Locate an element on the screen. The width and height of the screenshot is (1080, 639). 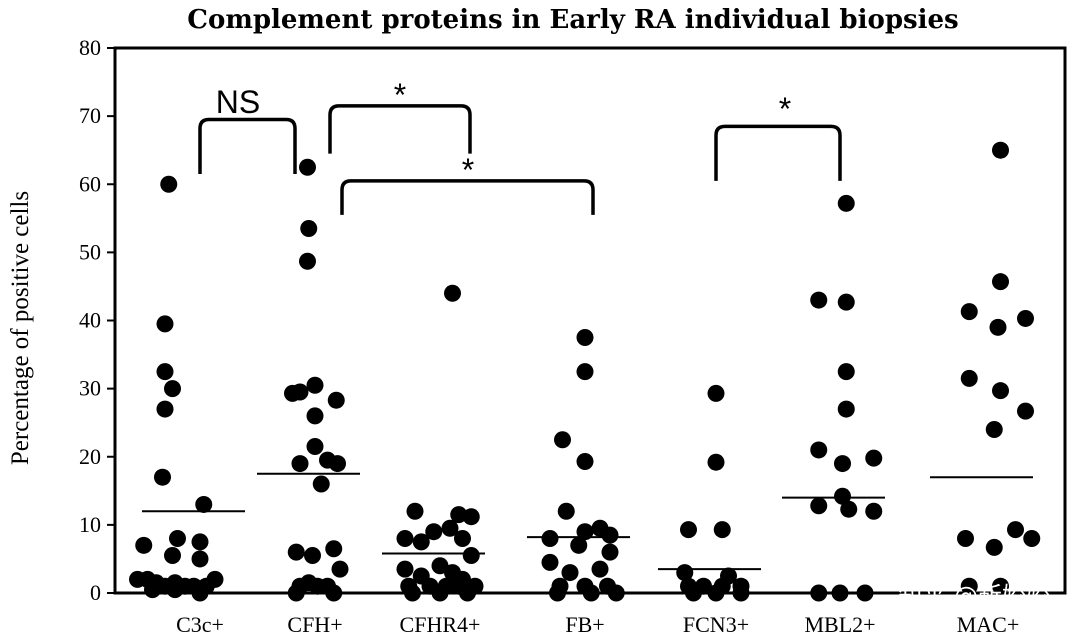
y-tick-label: 70 is located at coordinates (90, 115).